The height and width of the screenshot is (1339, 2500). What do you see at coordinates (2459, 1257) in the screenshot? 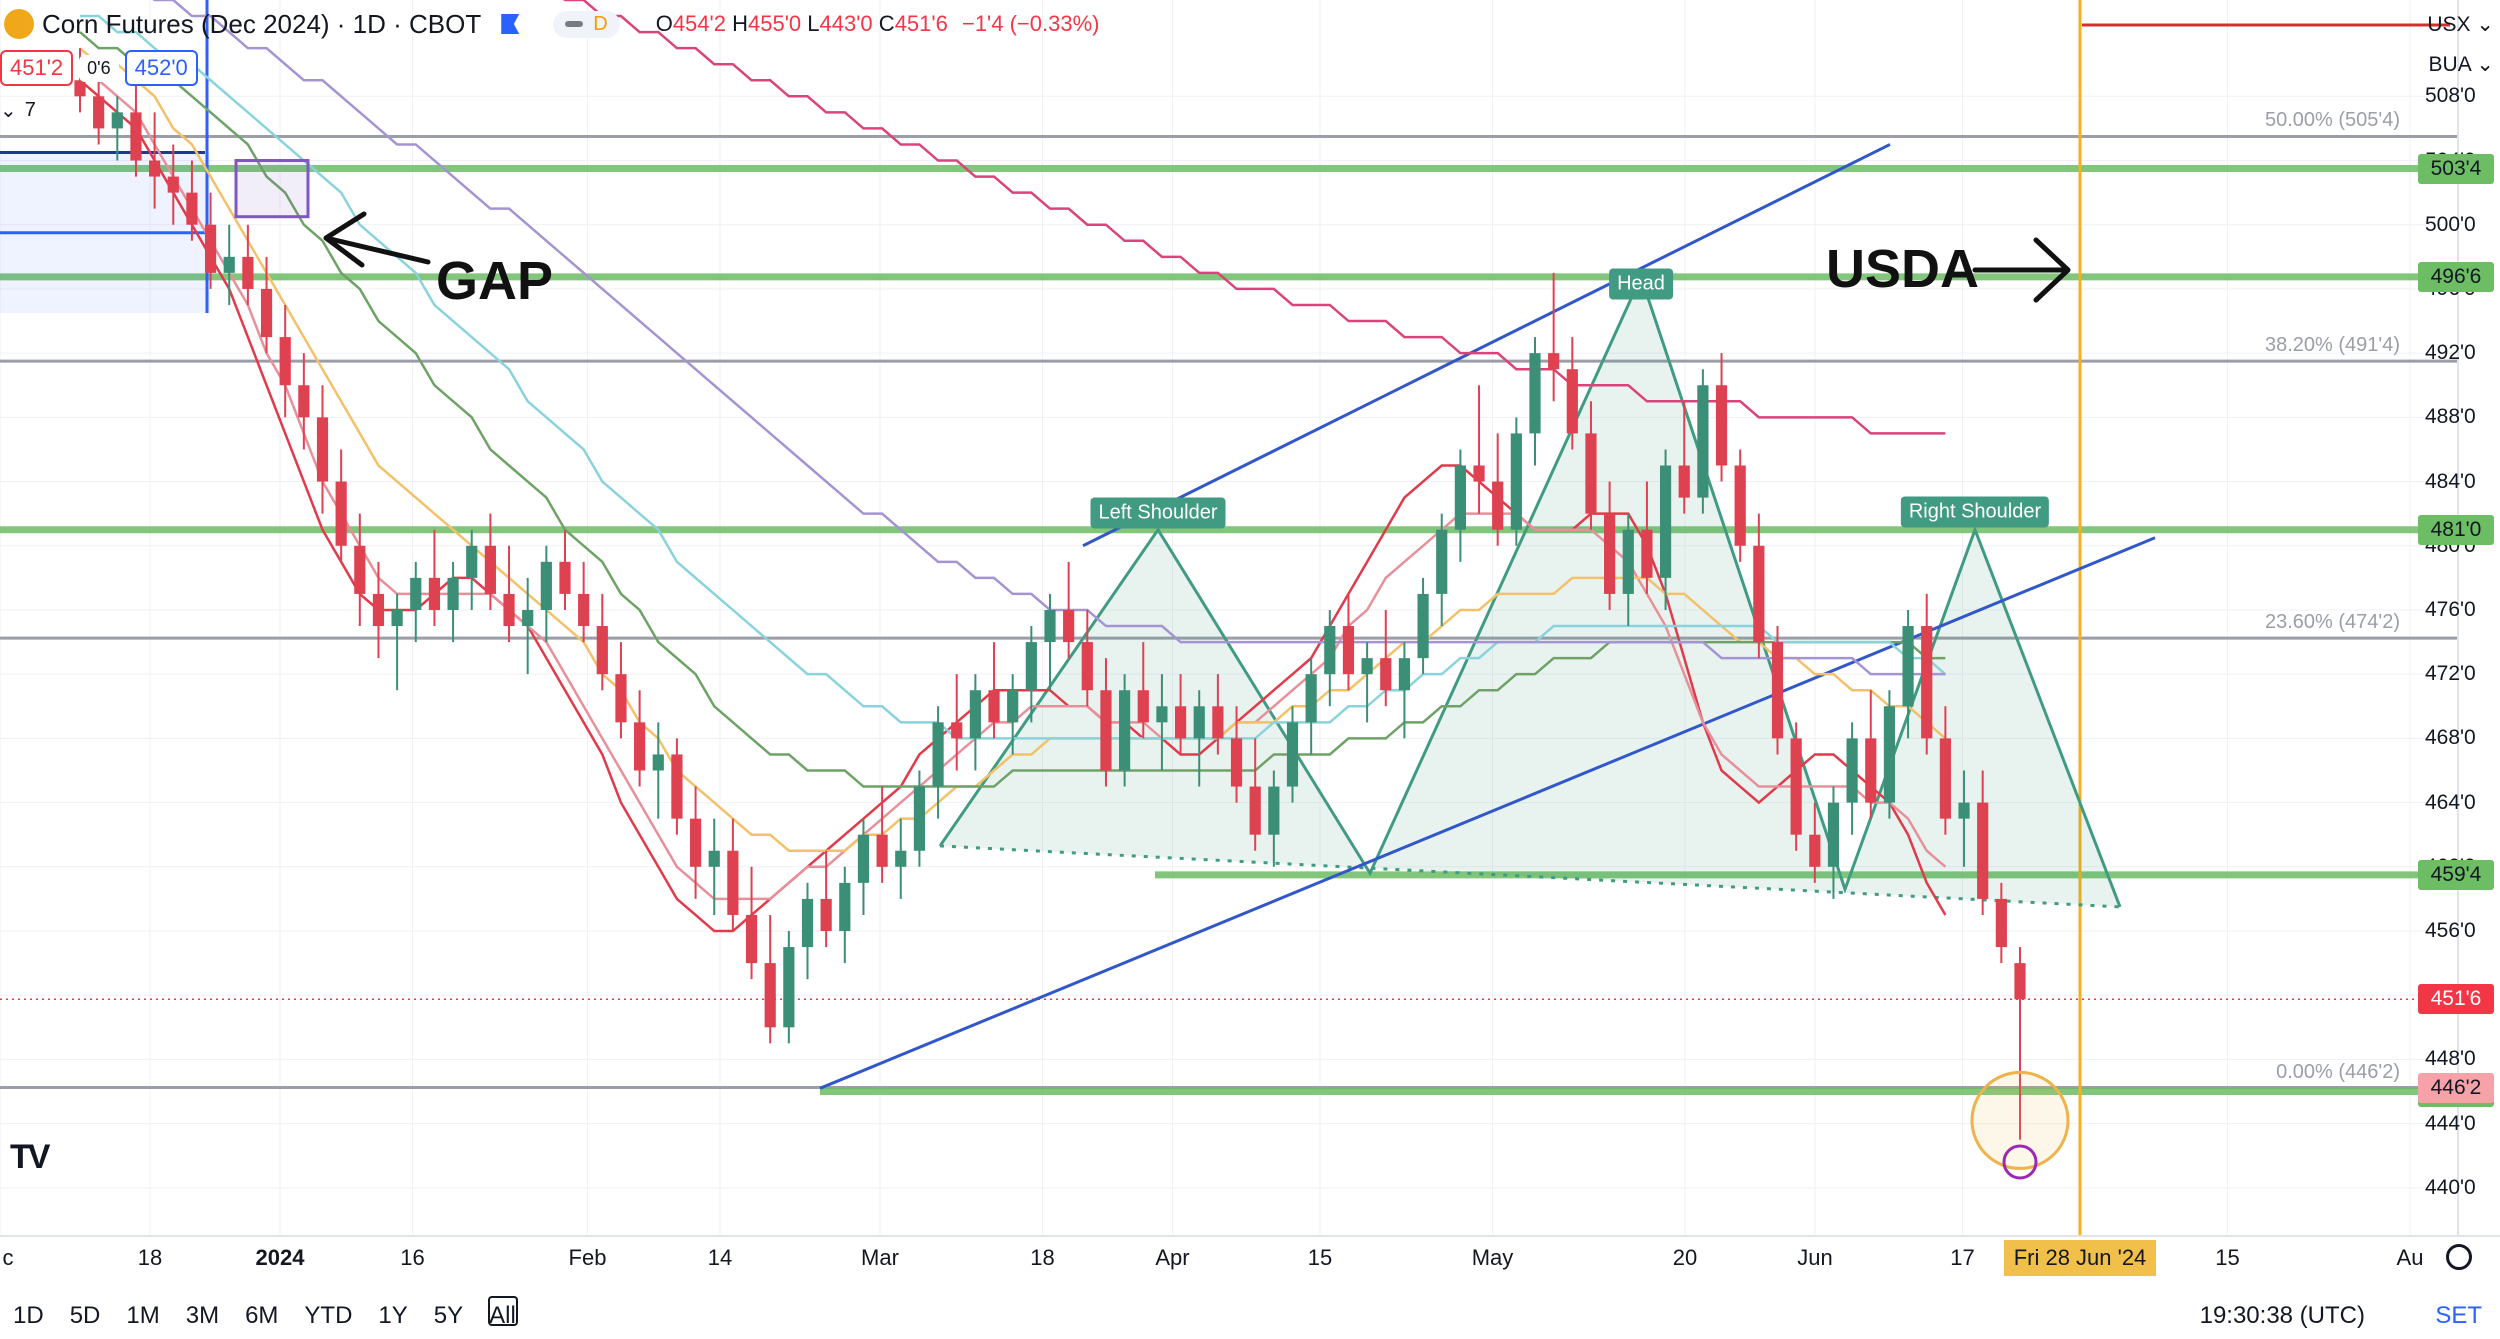
I see `gear-icon` at bounding box center [2459, 1257].